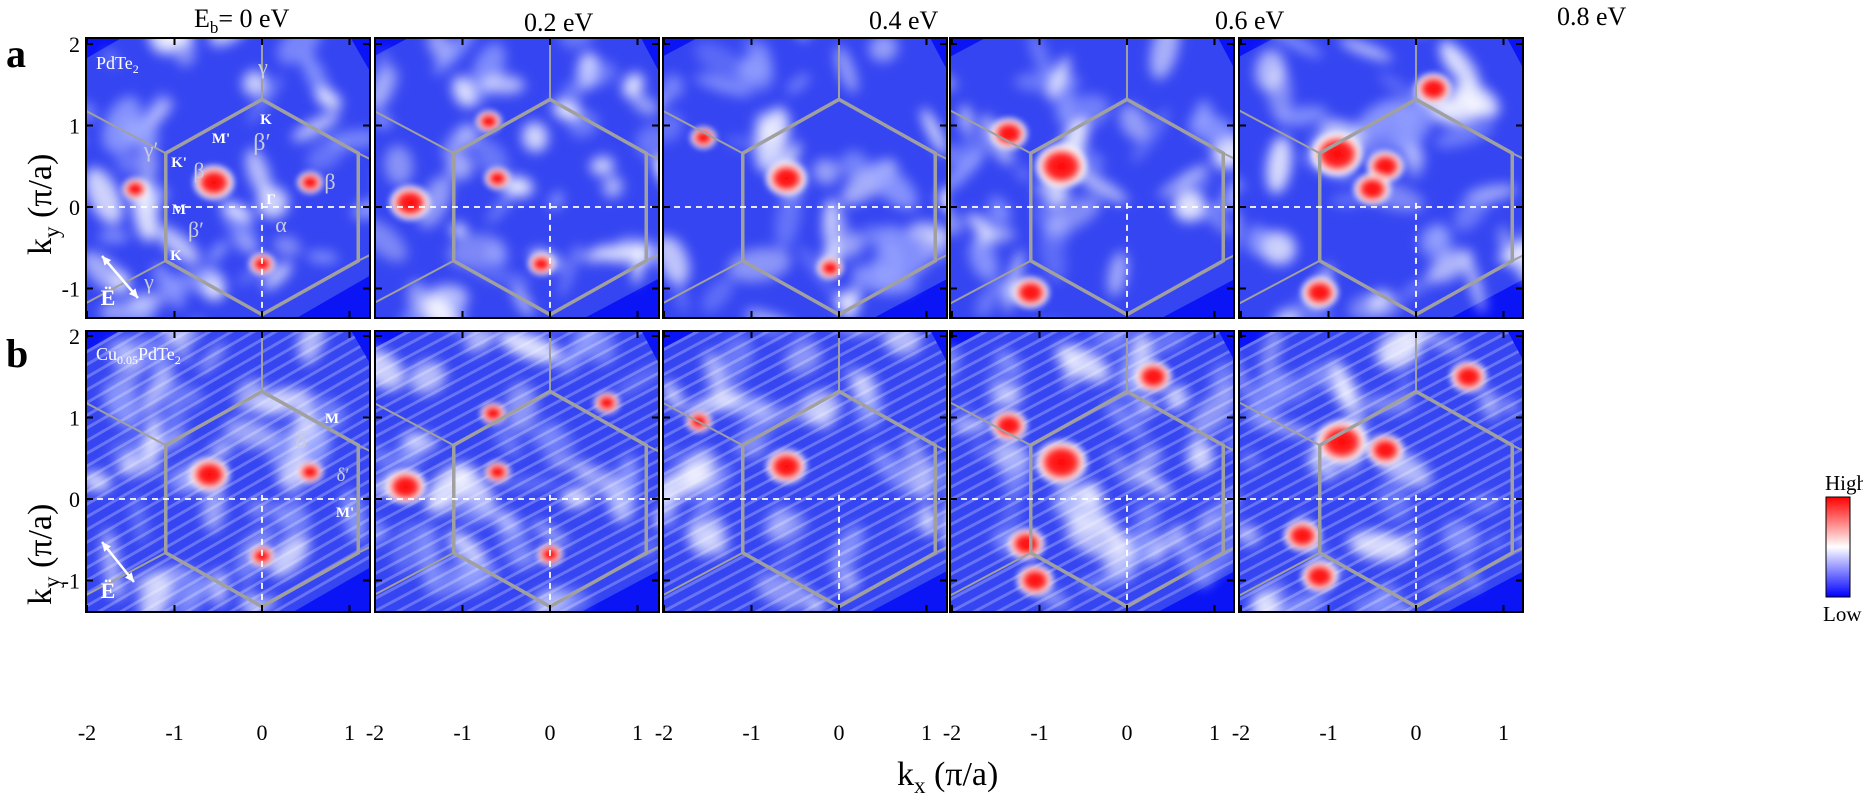  Describe the element at coordinates (904, 20) in the screenshot. I see `col-title-2: 0.4 eV` at that location.